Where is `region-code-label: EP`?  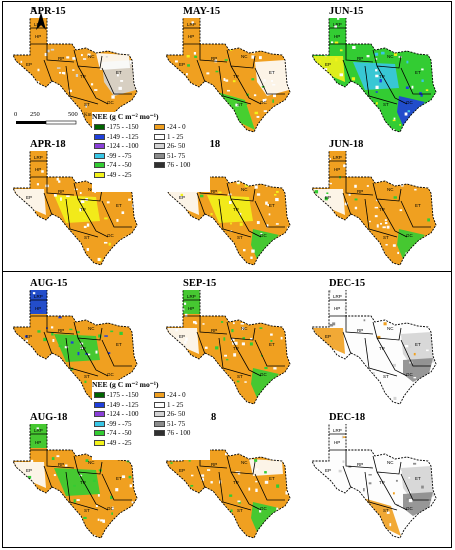
region-code-label: EP is located at coordinates (328, 64).